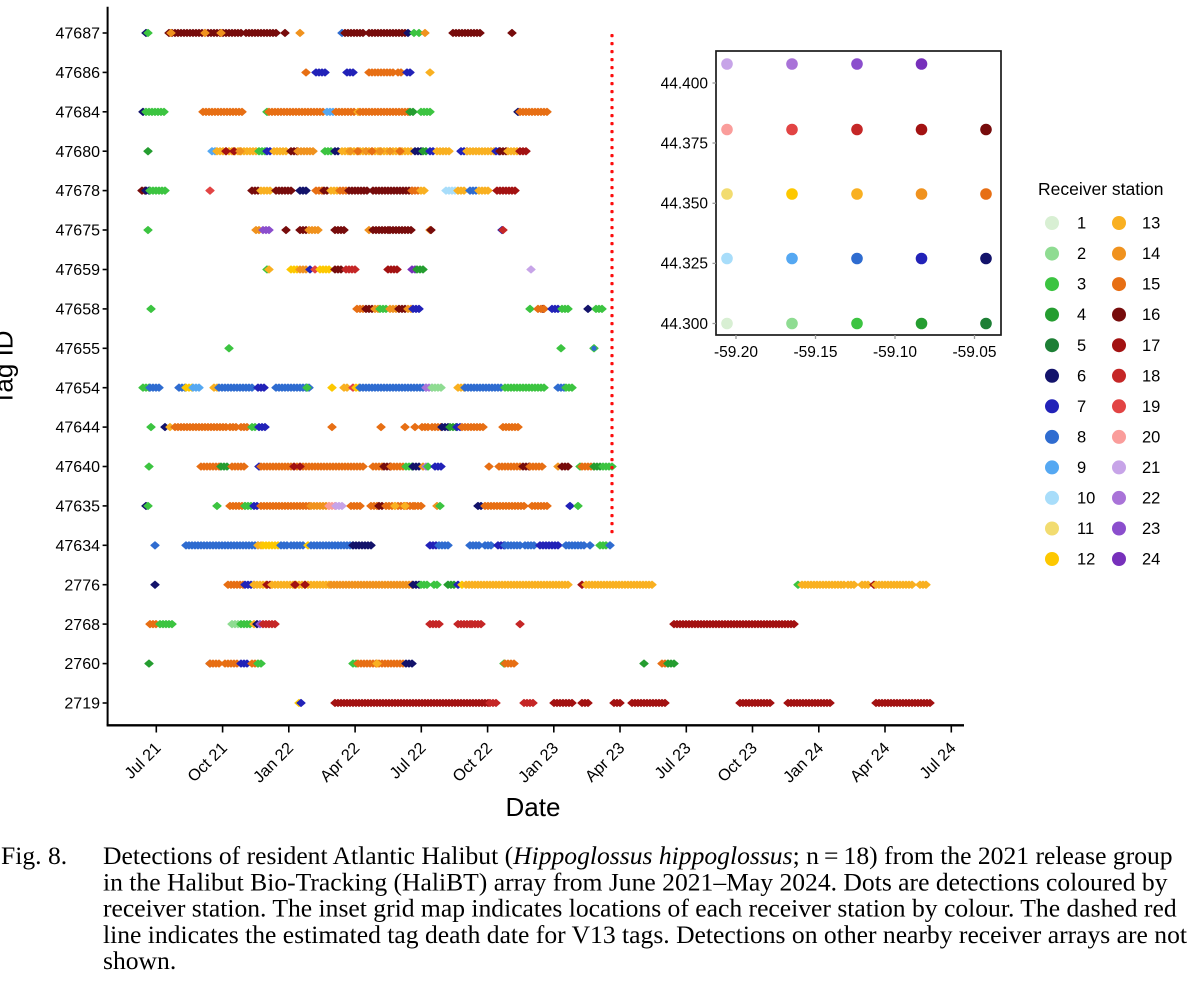 The height and width of the screenshot is (995, 1200). I want to click on svg-text: Date, so click(533, 807).